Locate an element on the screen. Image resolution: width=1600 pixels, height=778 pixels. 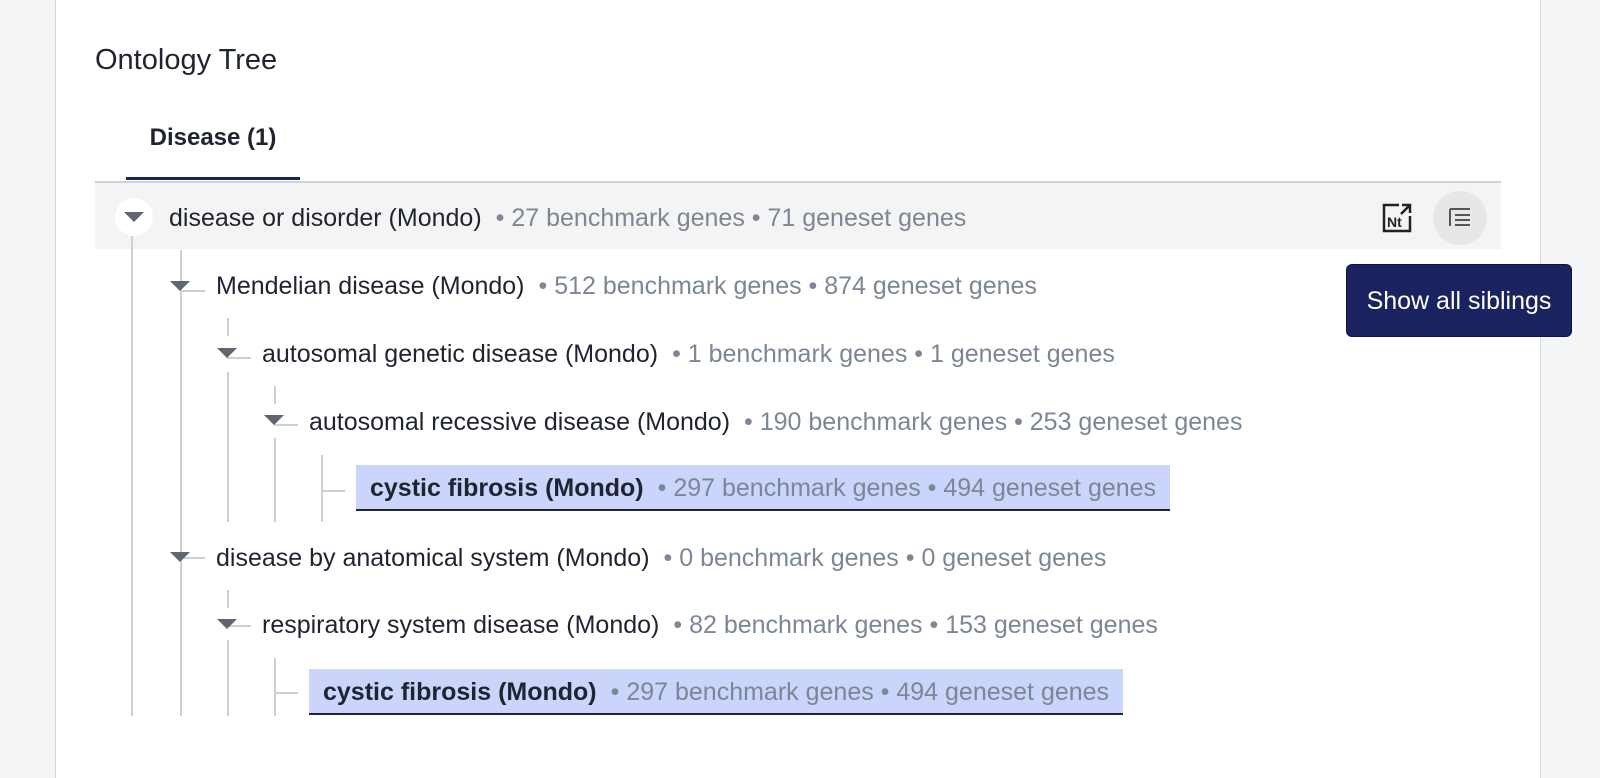
collapse-root-button is located at coordinates (134, 217).